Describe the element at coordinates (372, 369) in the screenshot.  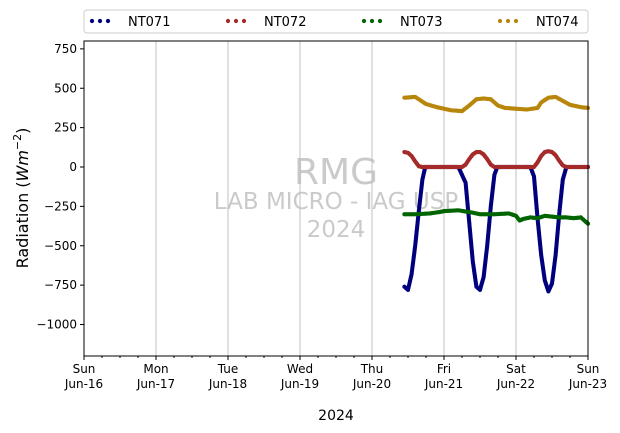
I see `x-tick-label-dow: Thu` at that location.